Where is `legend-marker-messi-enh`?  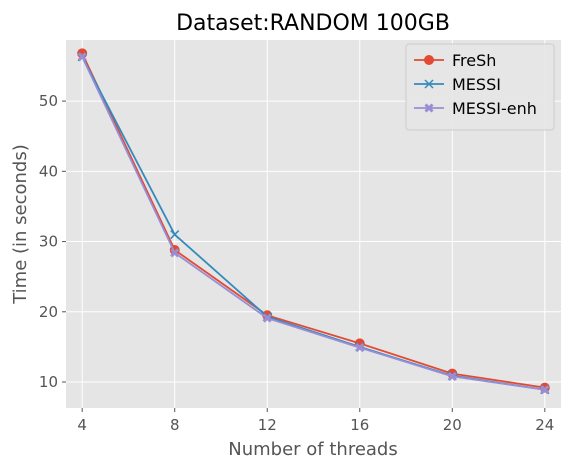 legend-marker-messi-enh is located at coordinates (429, 108).